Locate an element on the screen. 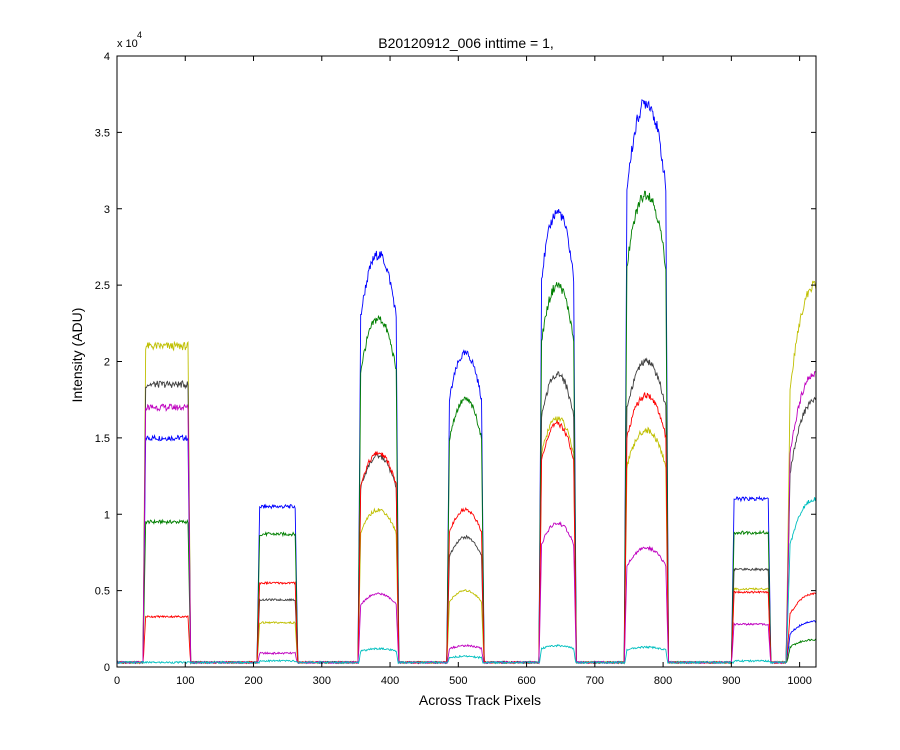 This screenshot has width=900, height=750. x-tick-label: 700 is located at coordinates (595, 681).